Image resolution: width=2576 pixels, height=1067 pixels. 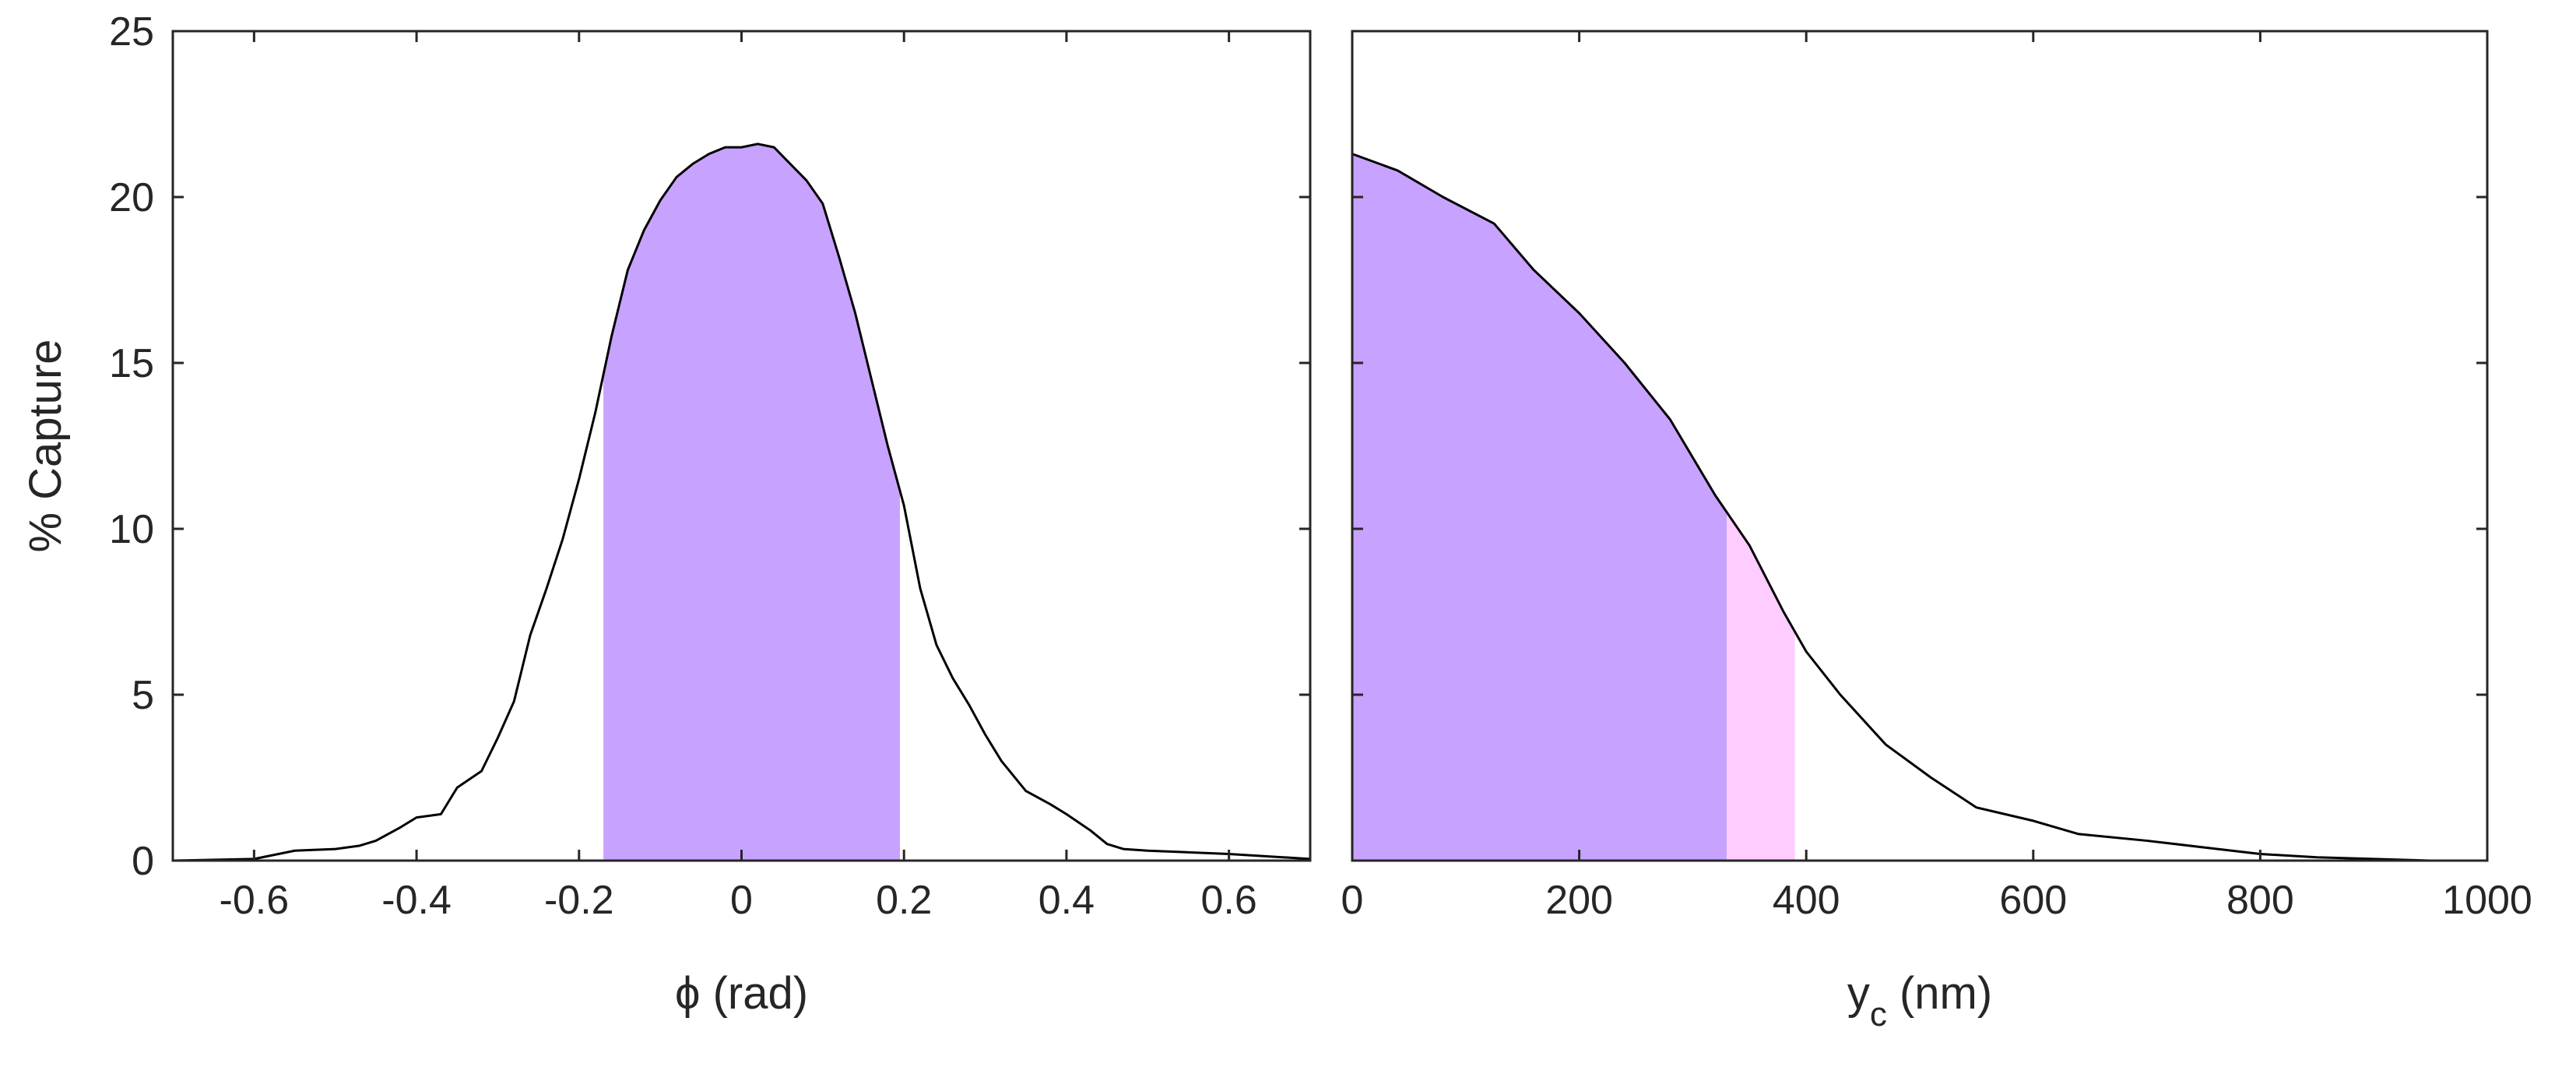 What do you see at coordinates (904, 900) in the screenshot?
I see `x-tick-label: 0.2` at bounding box center [904, 900].